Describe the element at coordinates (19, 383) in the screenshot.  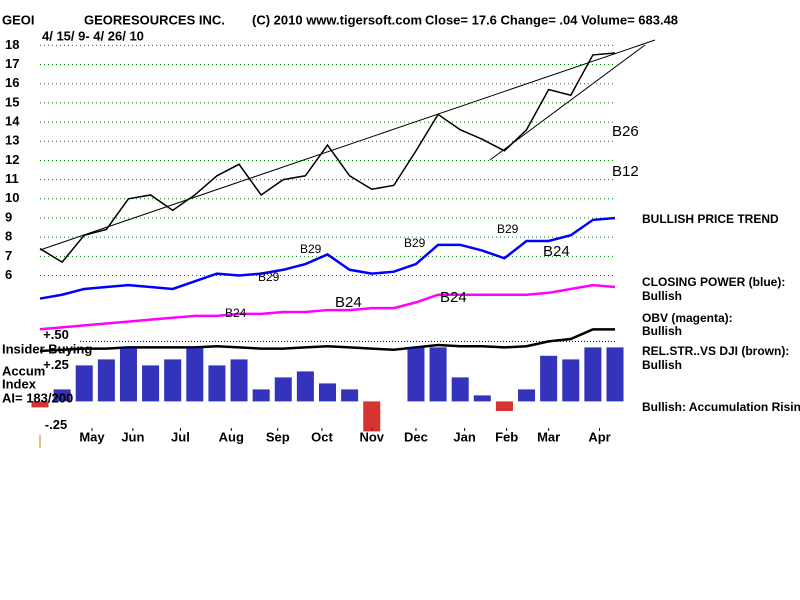
I see `left-label: Index` at that location.